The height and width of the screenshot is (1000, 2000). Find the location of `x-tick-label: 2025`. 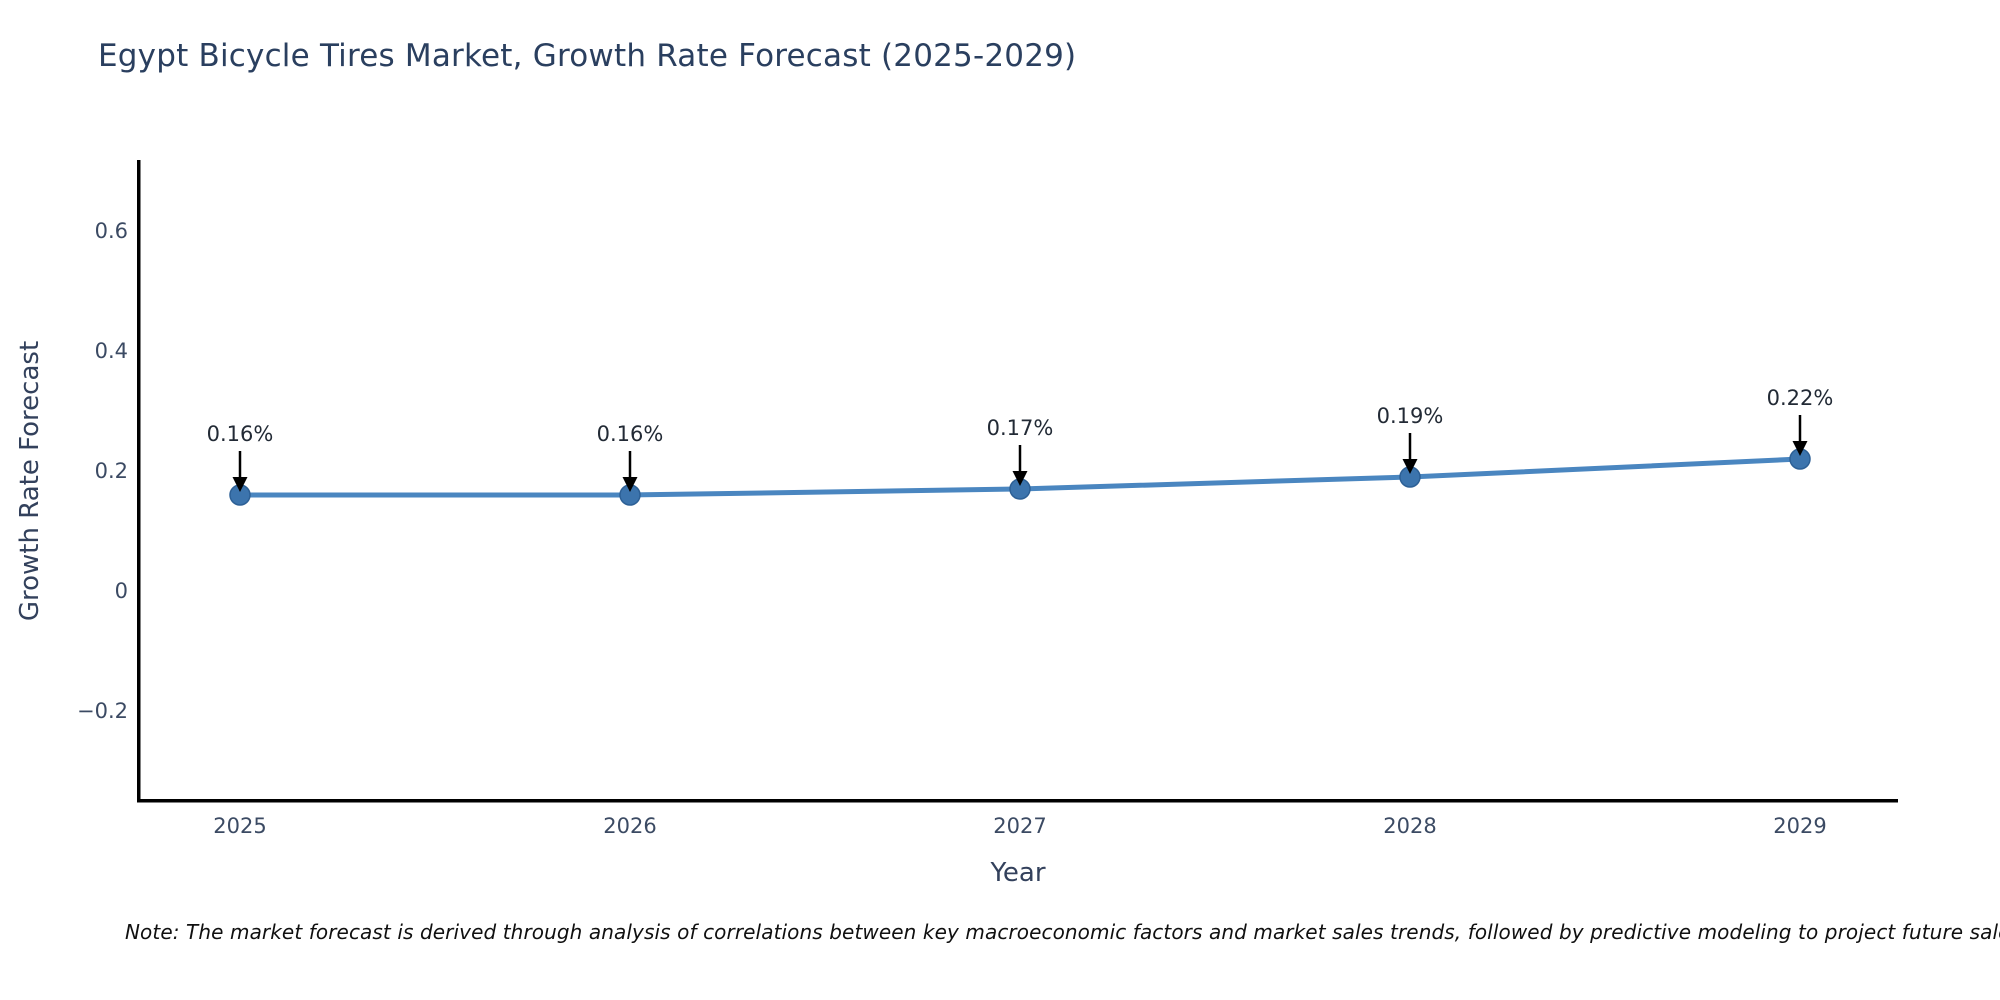

x-tick-label: 2025 is located at coordinates (240, 826).